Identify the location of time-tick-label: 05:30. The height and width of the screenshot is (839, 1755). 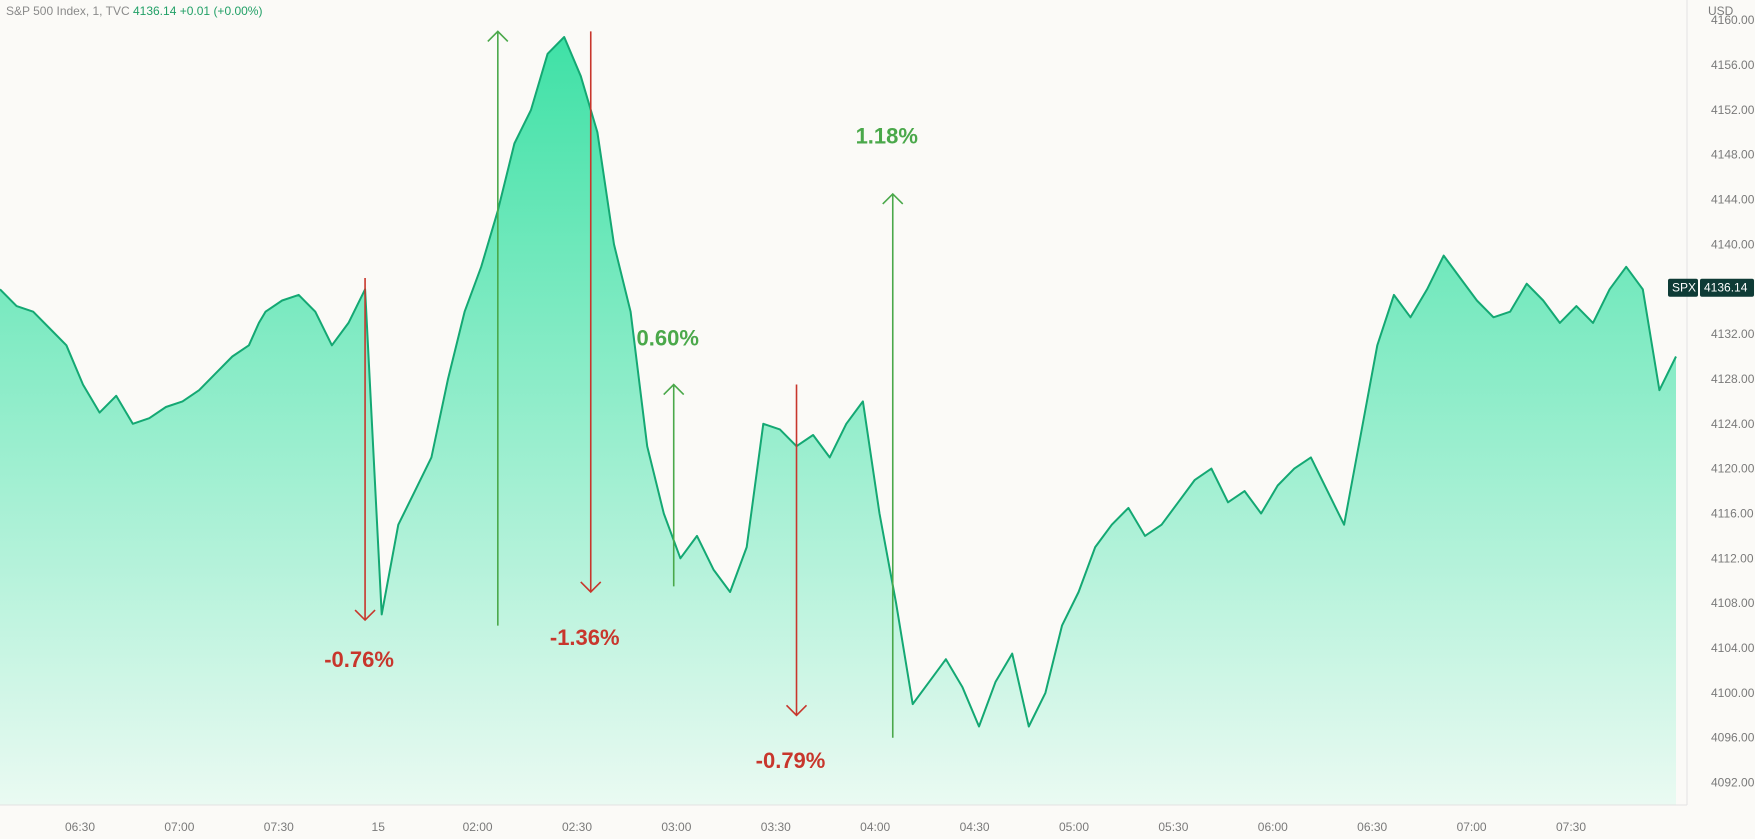
(1173, 827).